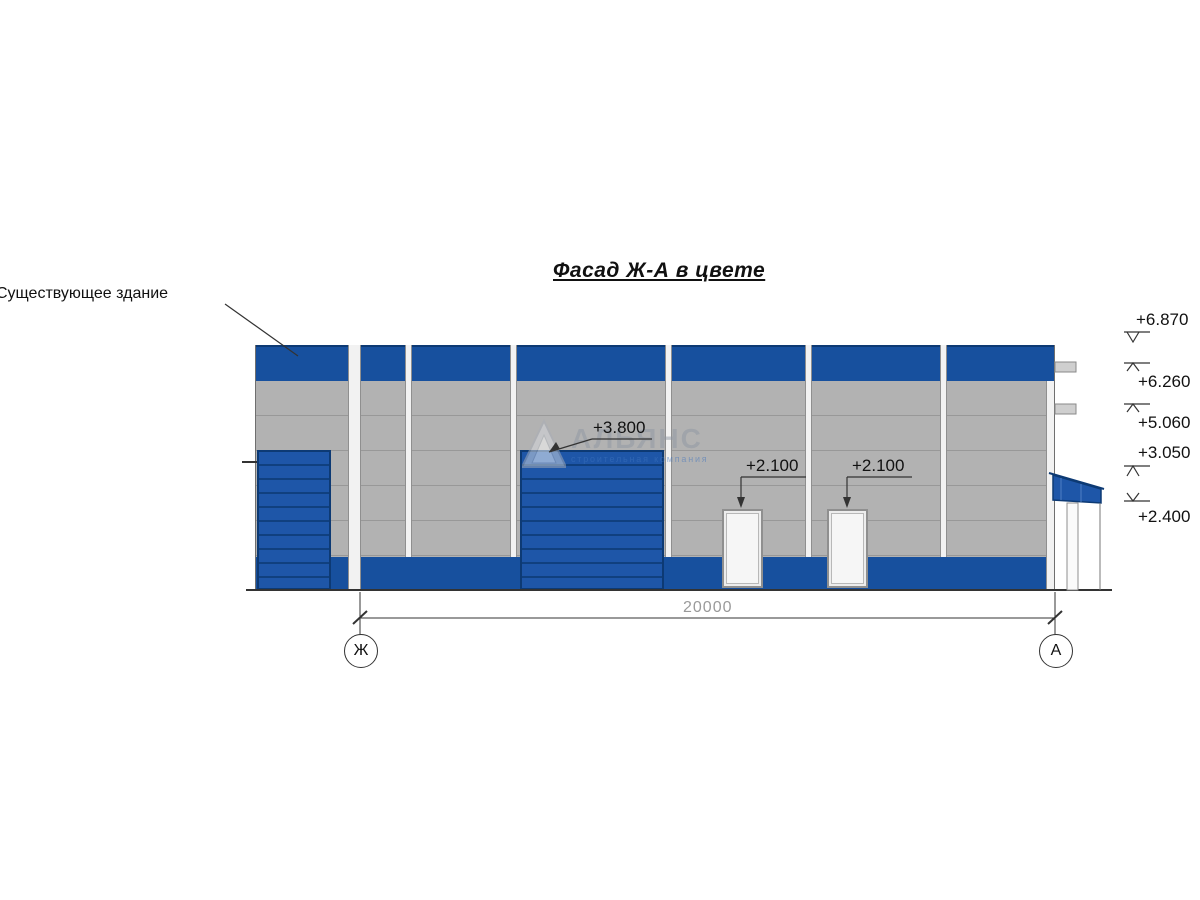 This screenshot has width=1200, height=900. Describe the element at coordinates (294, 520) in the screenshot. I see `sectional-gate-left` at that location.